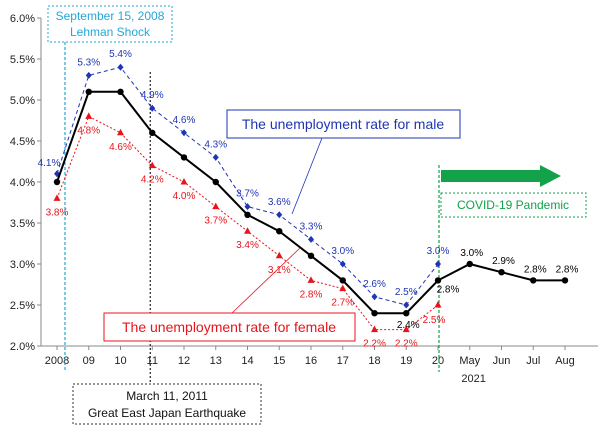 The height and width of the screenshot is (428, 611). What do you see at coordinates (215, 144) in the screenshot?
I see `data-label-male: 4.3%` at bounding box center [215, 144].